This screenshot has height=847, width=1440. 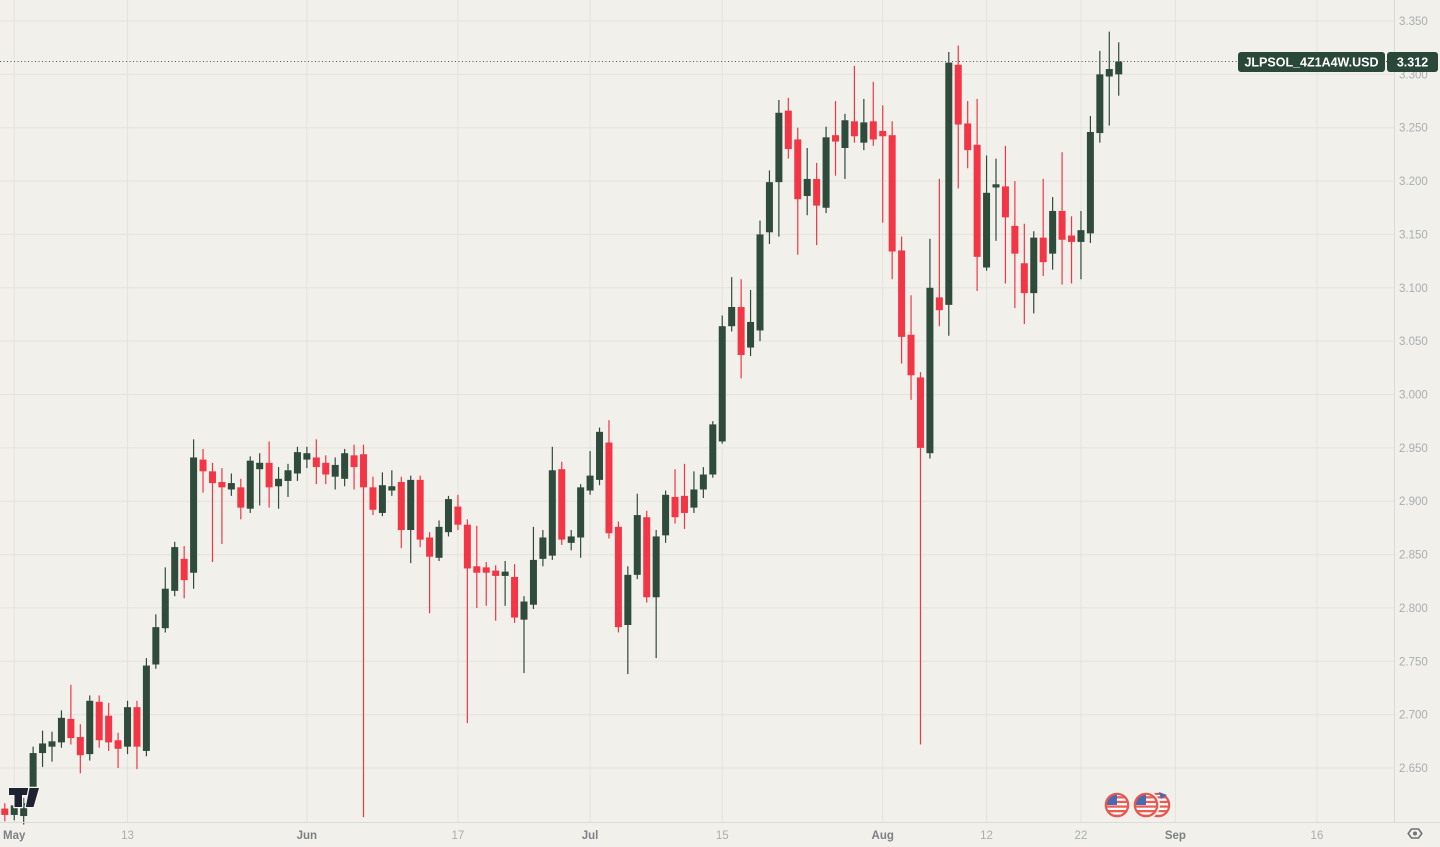 What do you see at coordinates (1413, 342) in the screenshot?
I see `price-axis-label: 3.050` at bounding box center [1413, 342].